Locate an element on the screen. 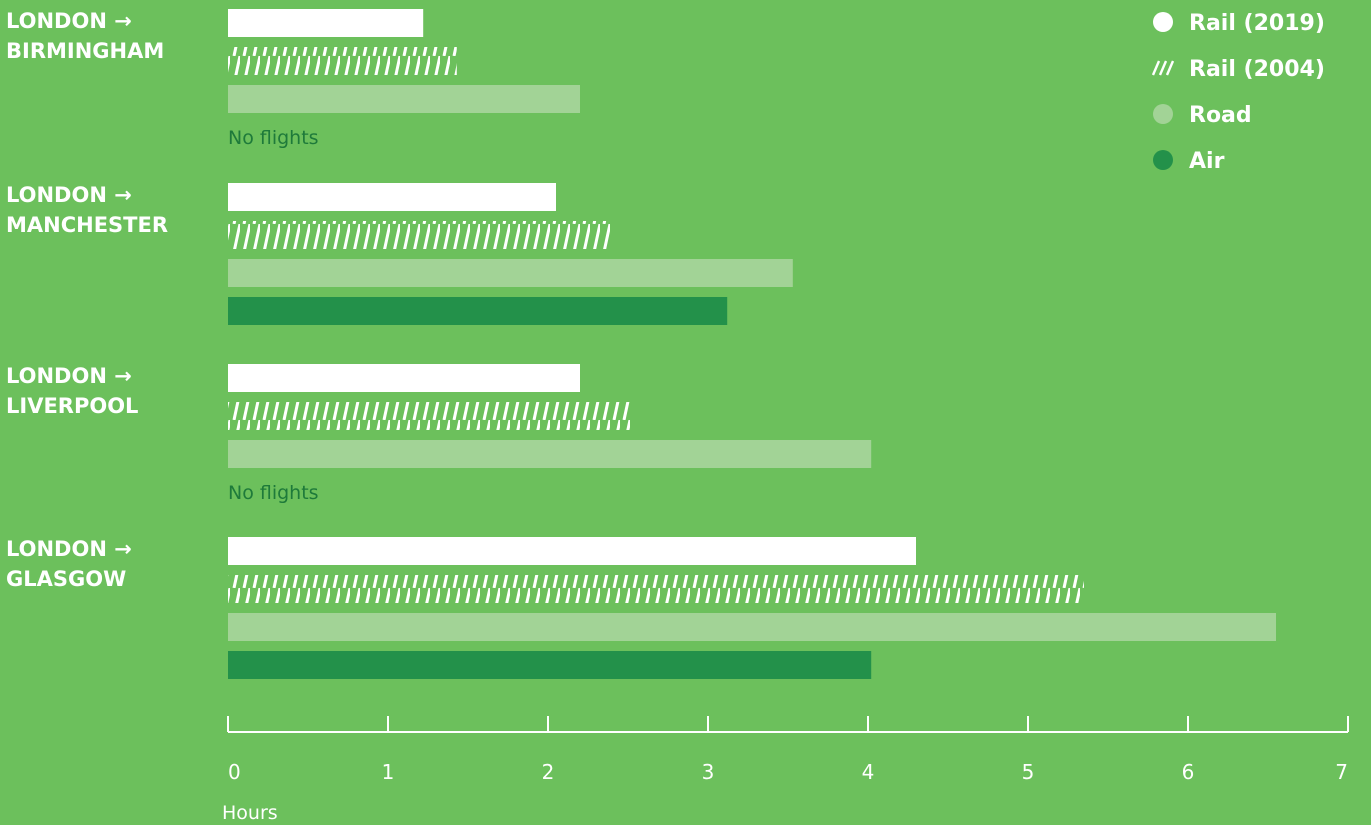  x-tick-label: 2 is located at coordinates (548, 772).